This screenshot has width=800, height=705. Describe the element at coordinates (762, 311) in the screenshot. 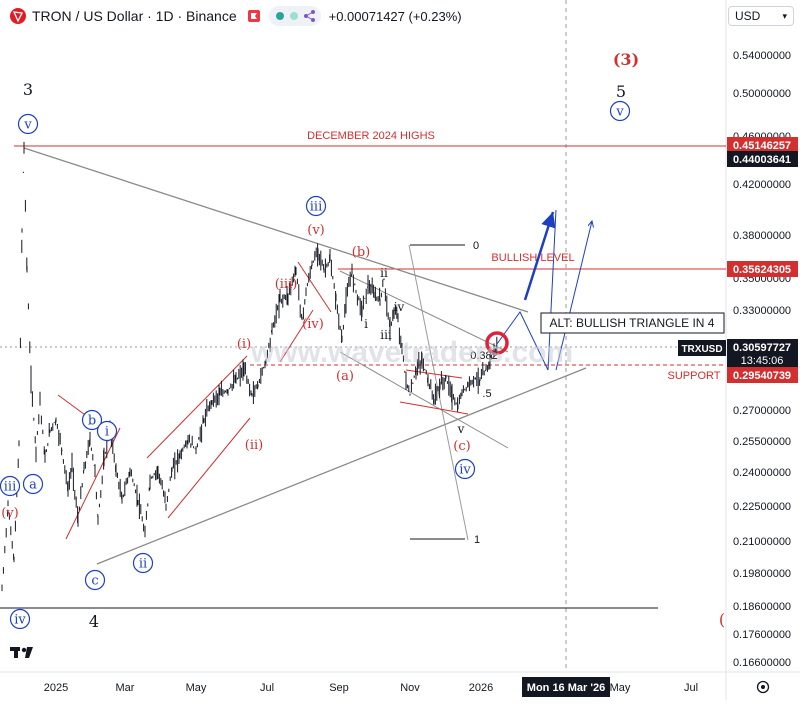

I see `price-tick-label: 0.33000000` at that location.